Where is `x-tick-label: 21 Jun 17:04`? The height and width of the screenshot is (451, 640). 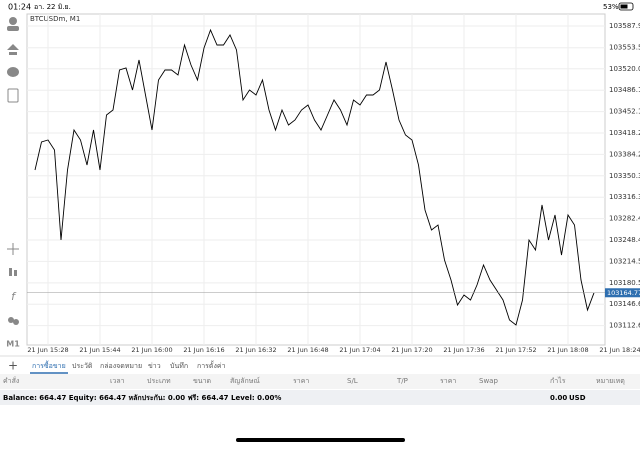
x-tick-label: 21 Jun 17:04 is located at coordinates (359, 350).